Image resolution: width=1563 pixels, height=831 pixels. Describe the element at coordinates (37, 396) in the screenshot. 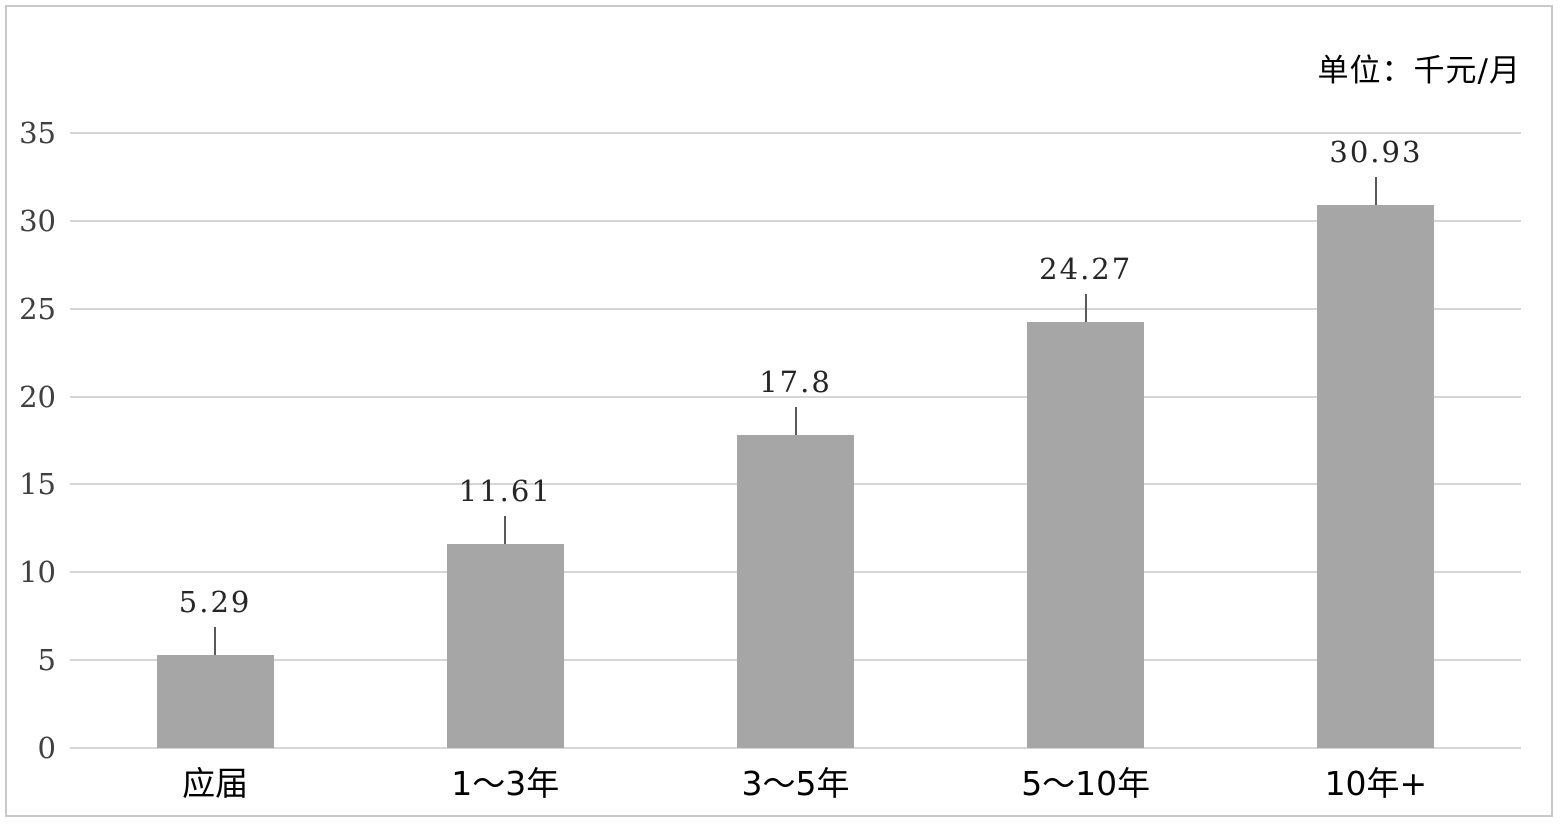

I see `y-axis-tick-label: 20` at that location.